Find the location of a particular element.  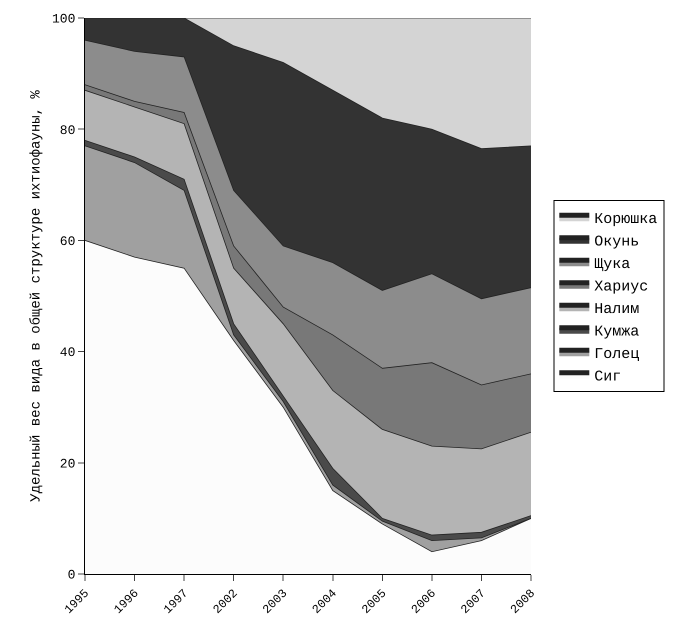

y-tick-label: 80 is located at coordinates (68, 130).